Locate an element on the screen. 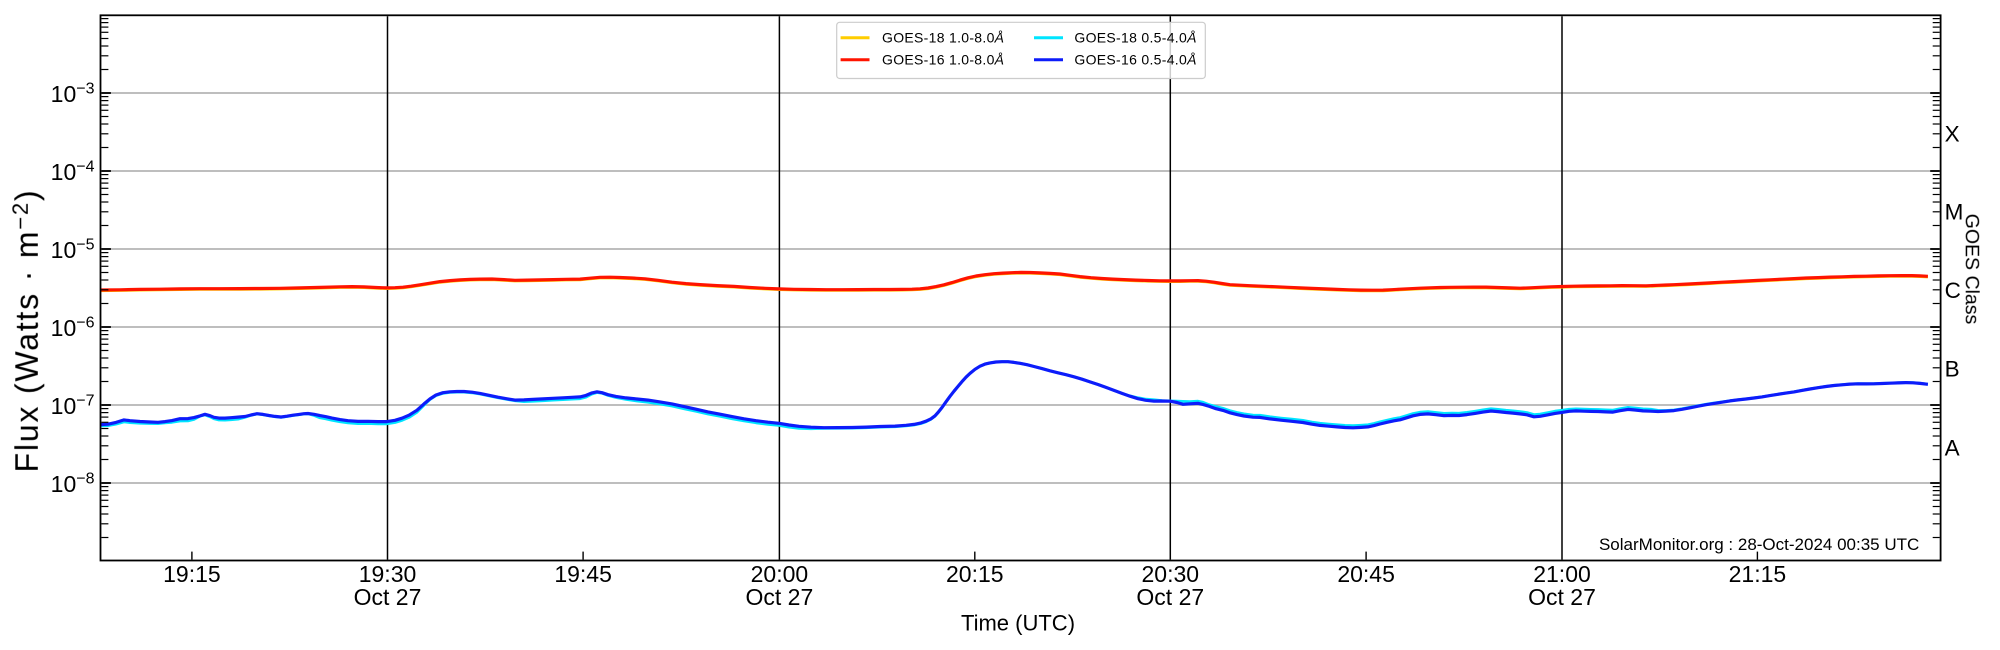  svg-text: 21:00 is located at coordinates (1562, 574).